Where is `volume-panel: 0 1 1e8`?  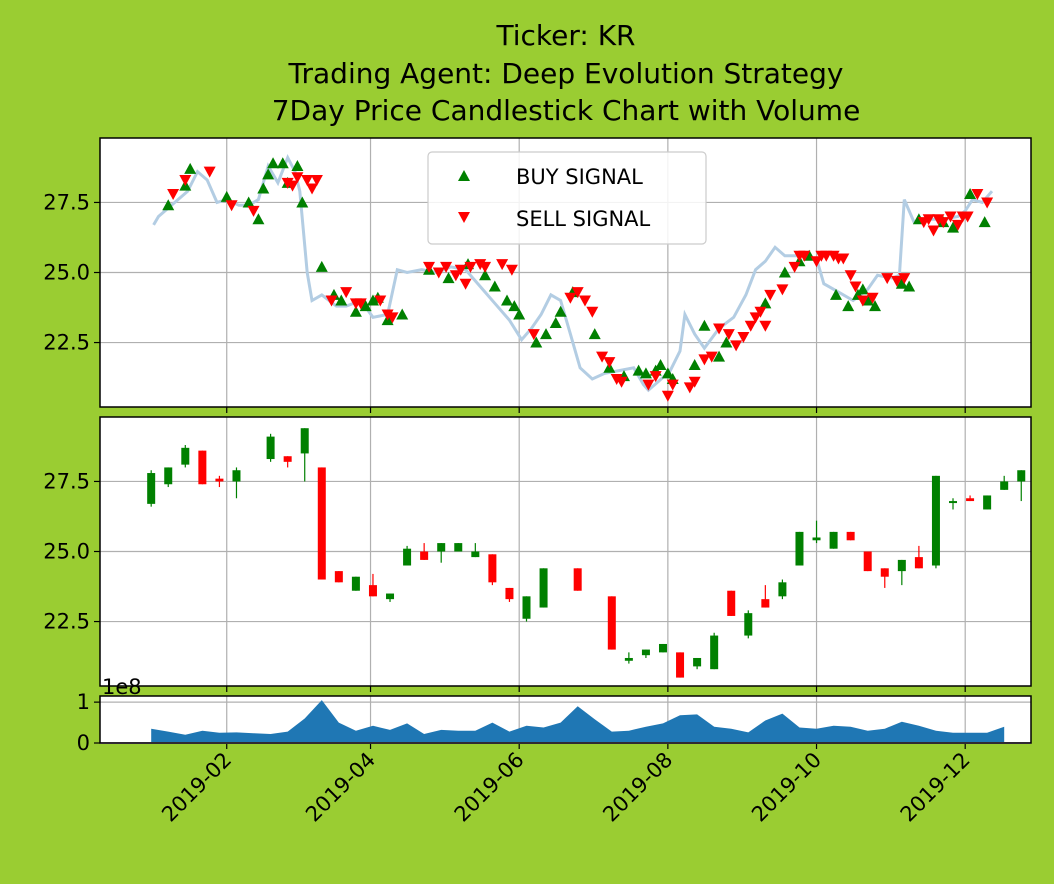
volume-panel: 0 1 1e8 is located at coordinates (554, 715).